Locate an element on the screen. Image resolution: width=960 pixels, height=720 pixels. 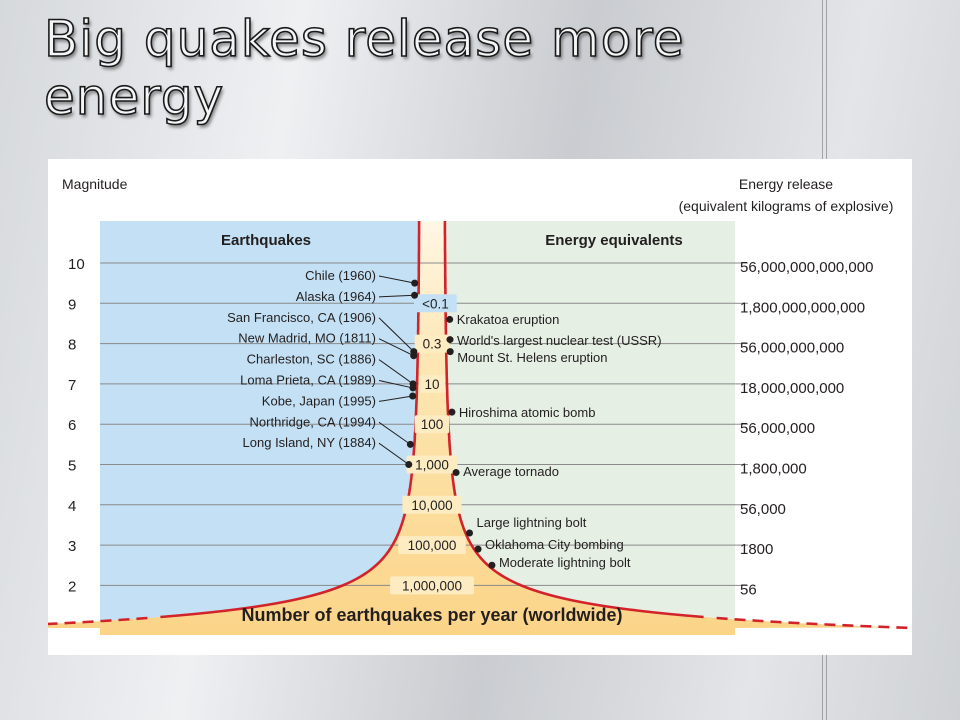
slide-title-line-2: energy is located at coordinates (134, 97).